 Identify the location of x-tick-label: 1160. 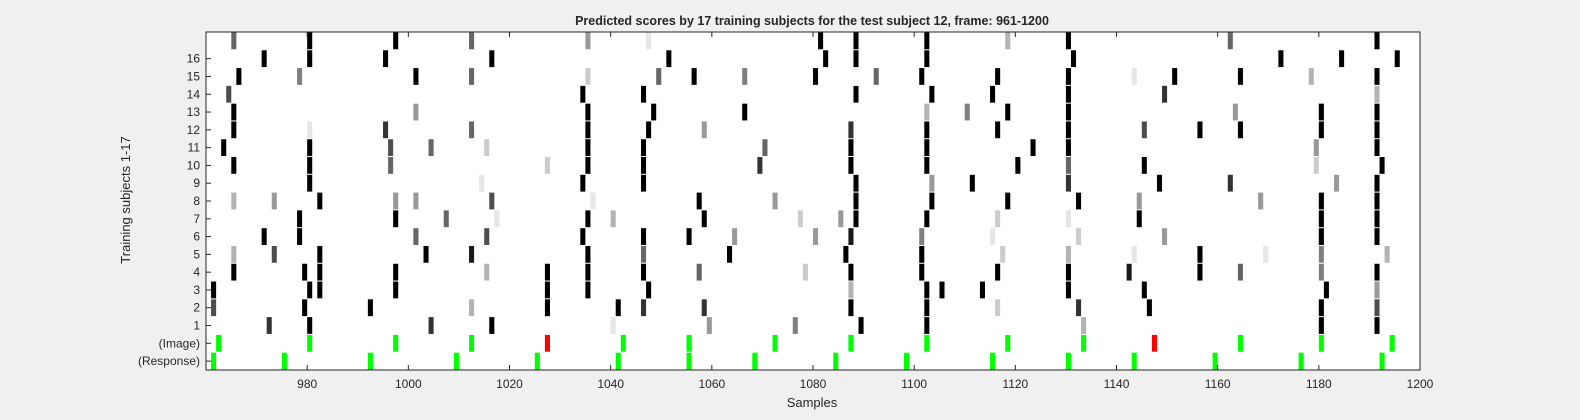
(1218, 384).